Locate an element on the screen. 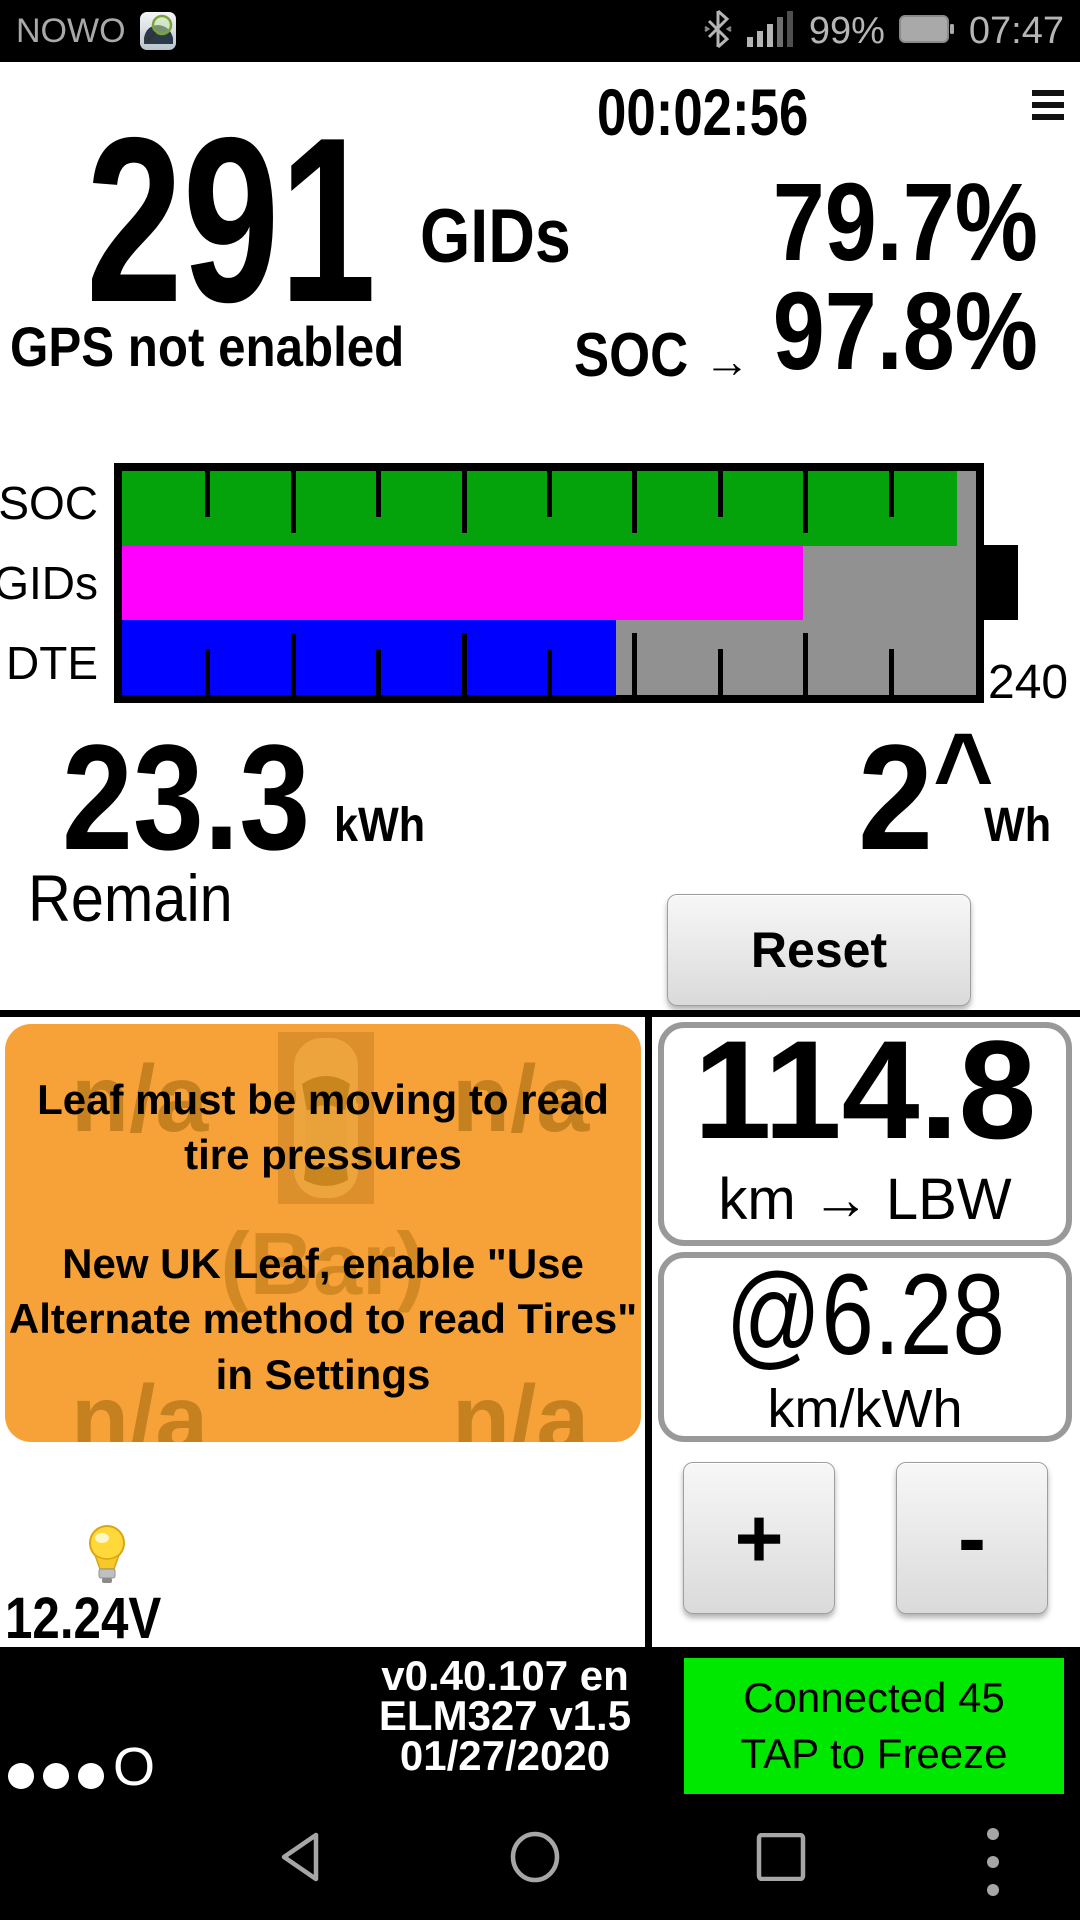 Image resolution: width=1080 pixels, height=1920 pixels. efficiency-plus-button: + is located at coordinates (759, 1538).